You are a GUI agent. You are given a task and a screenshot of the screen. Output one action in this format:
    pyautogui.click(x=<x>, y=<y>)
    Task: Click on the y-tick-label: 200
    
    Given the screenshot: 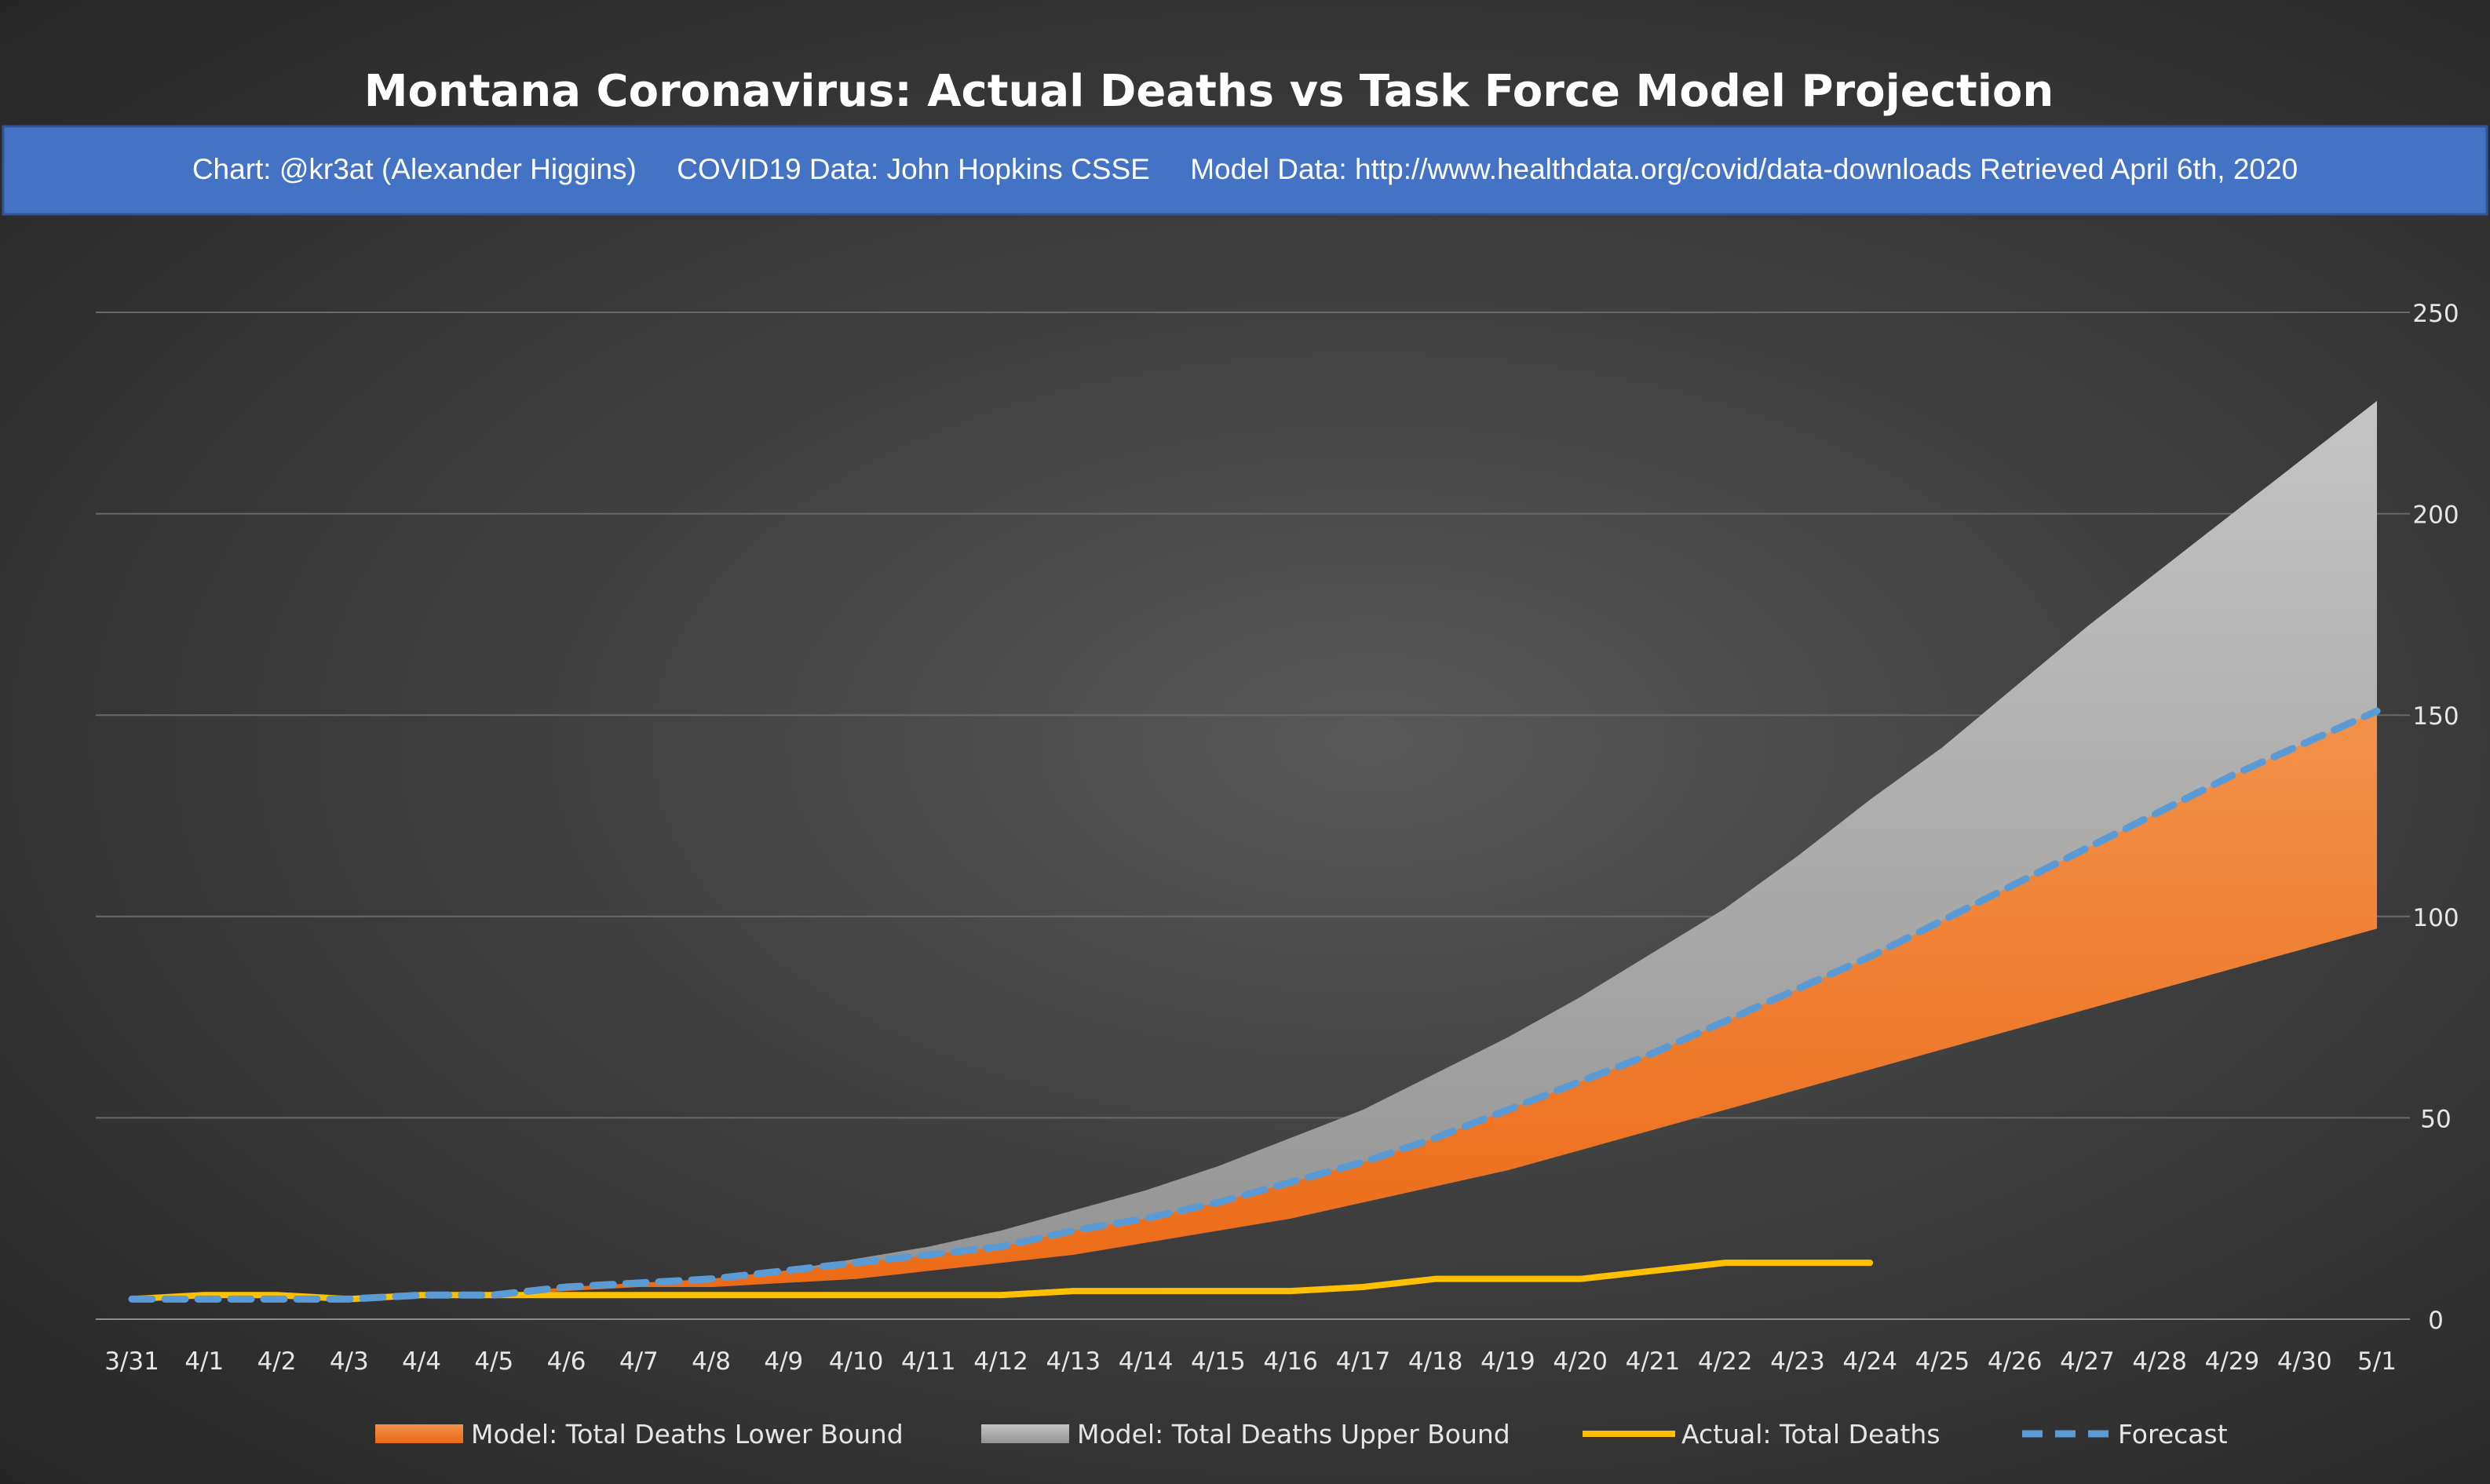 What is the action you would take?
    pyautogui.click(x=2435, y=515)
    